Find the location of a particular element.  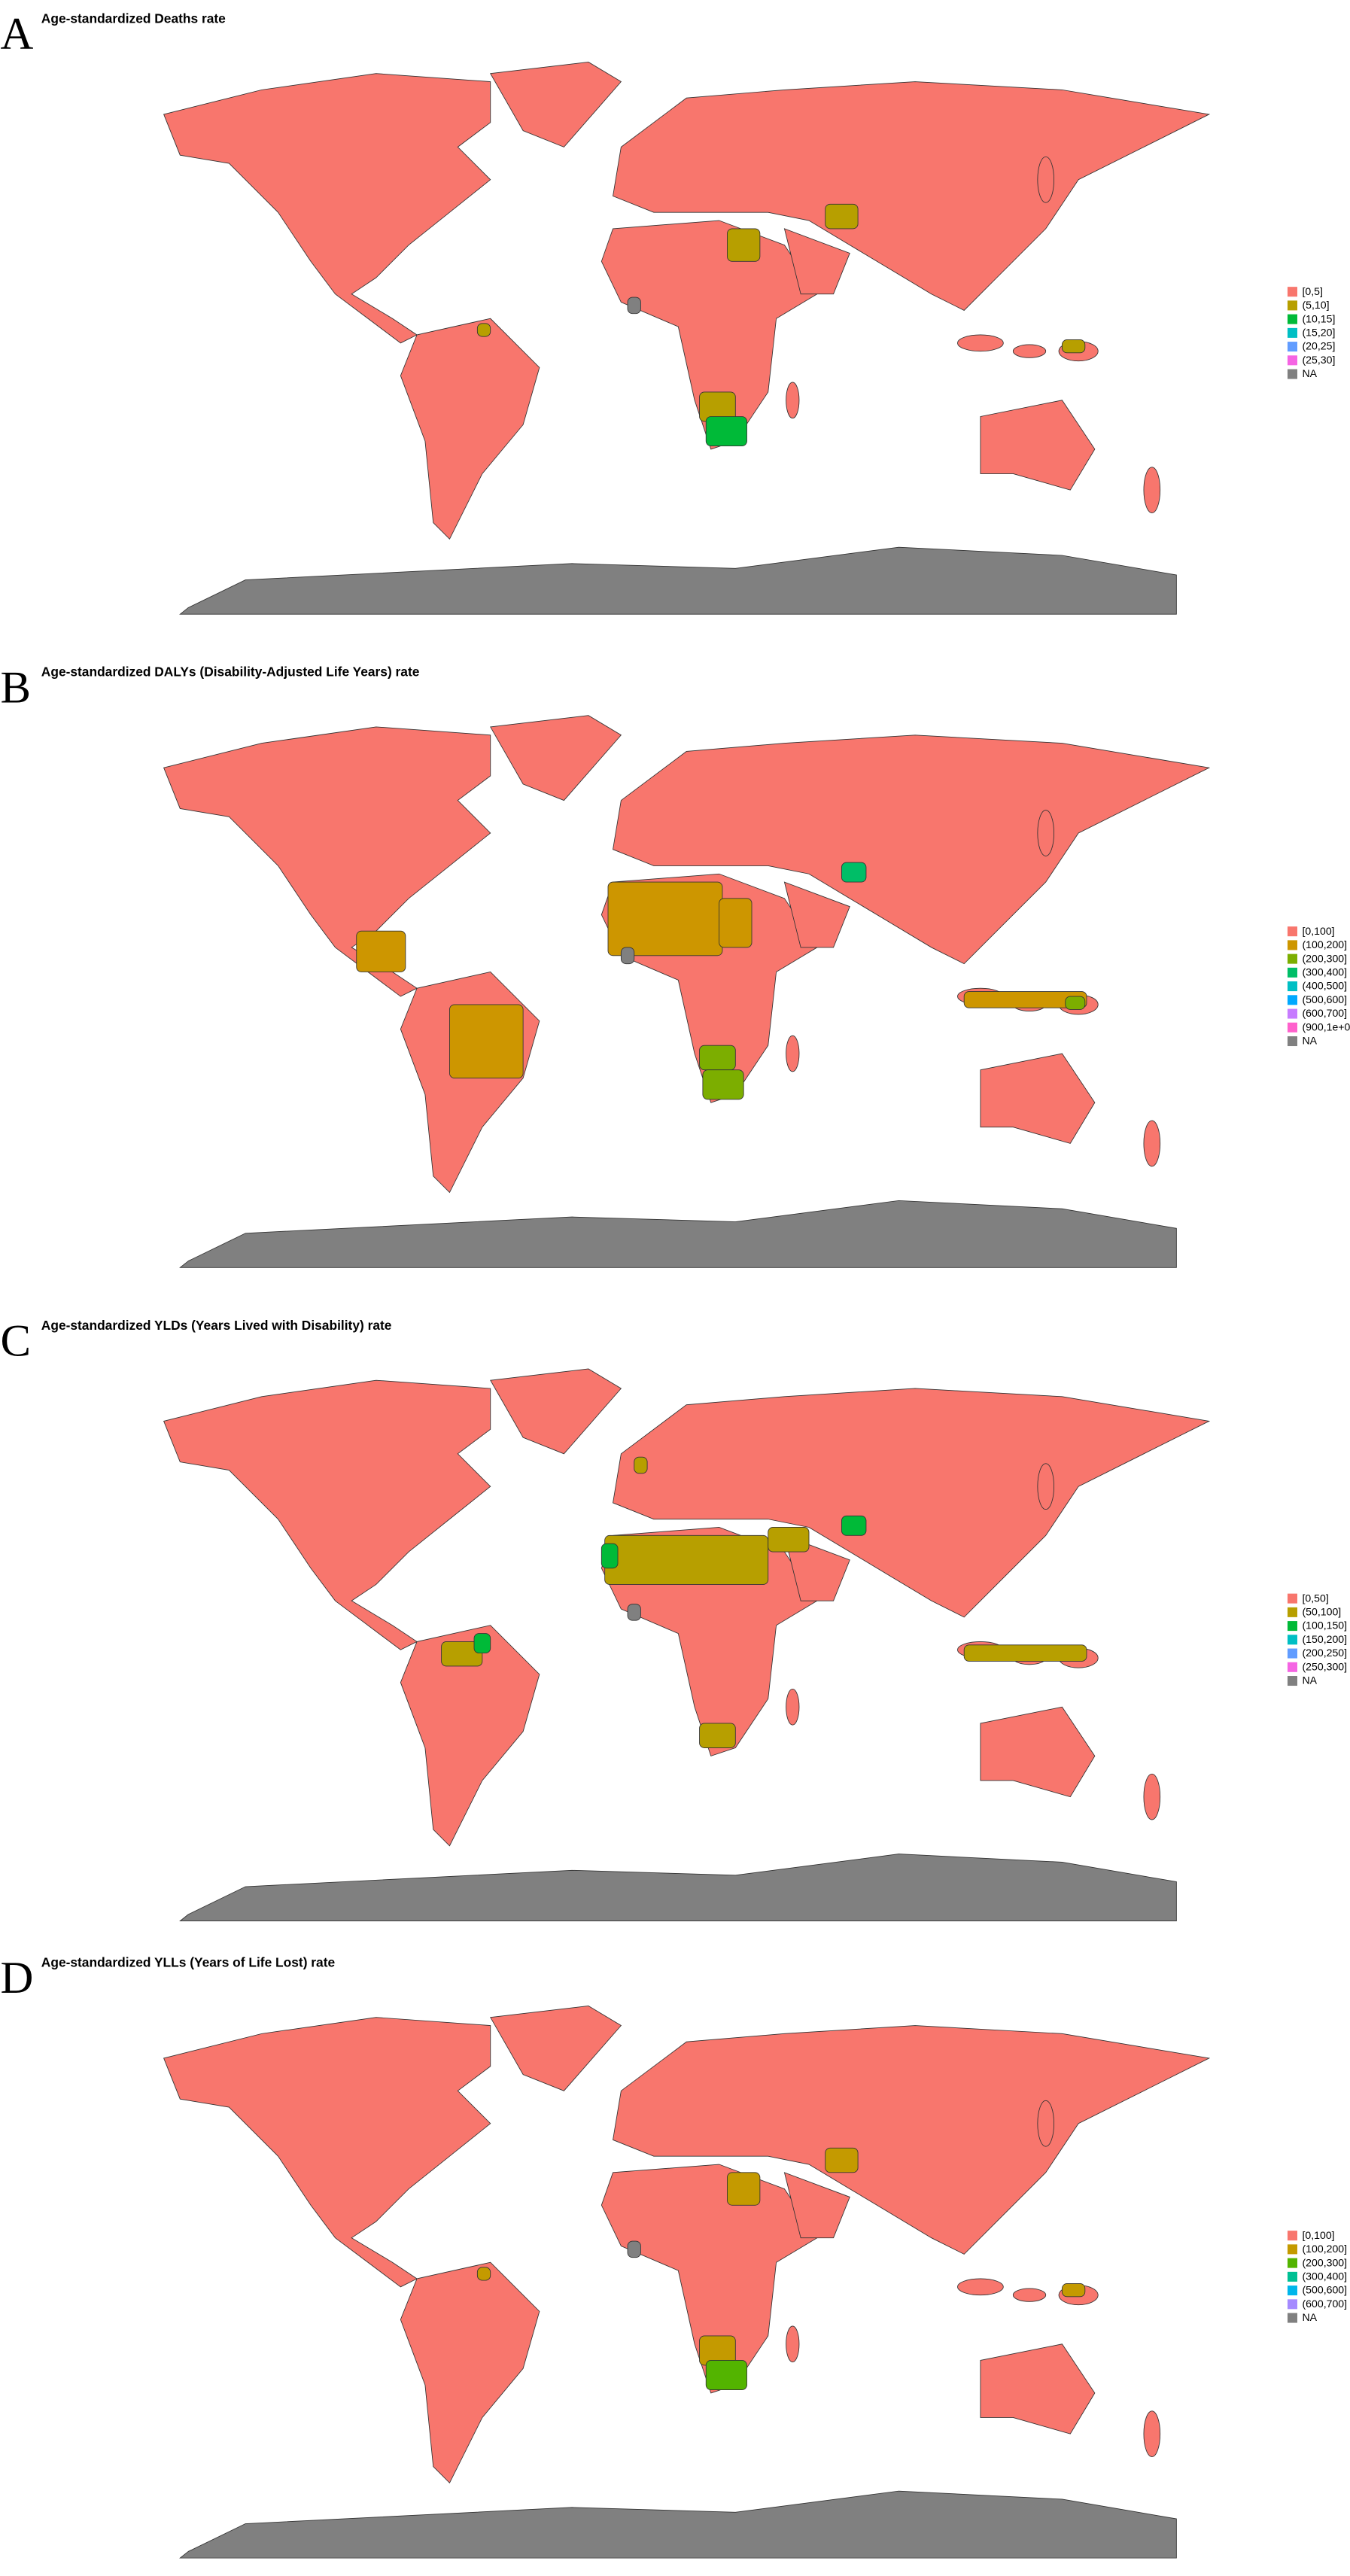

panel-letter: D is located at coordinates (17, 1978).